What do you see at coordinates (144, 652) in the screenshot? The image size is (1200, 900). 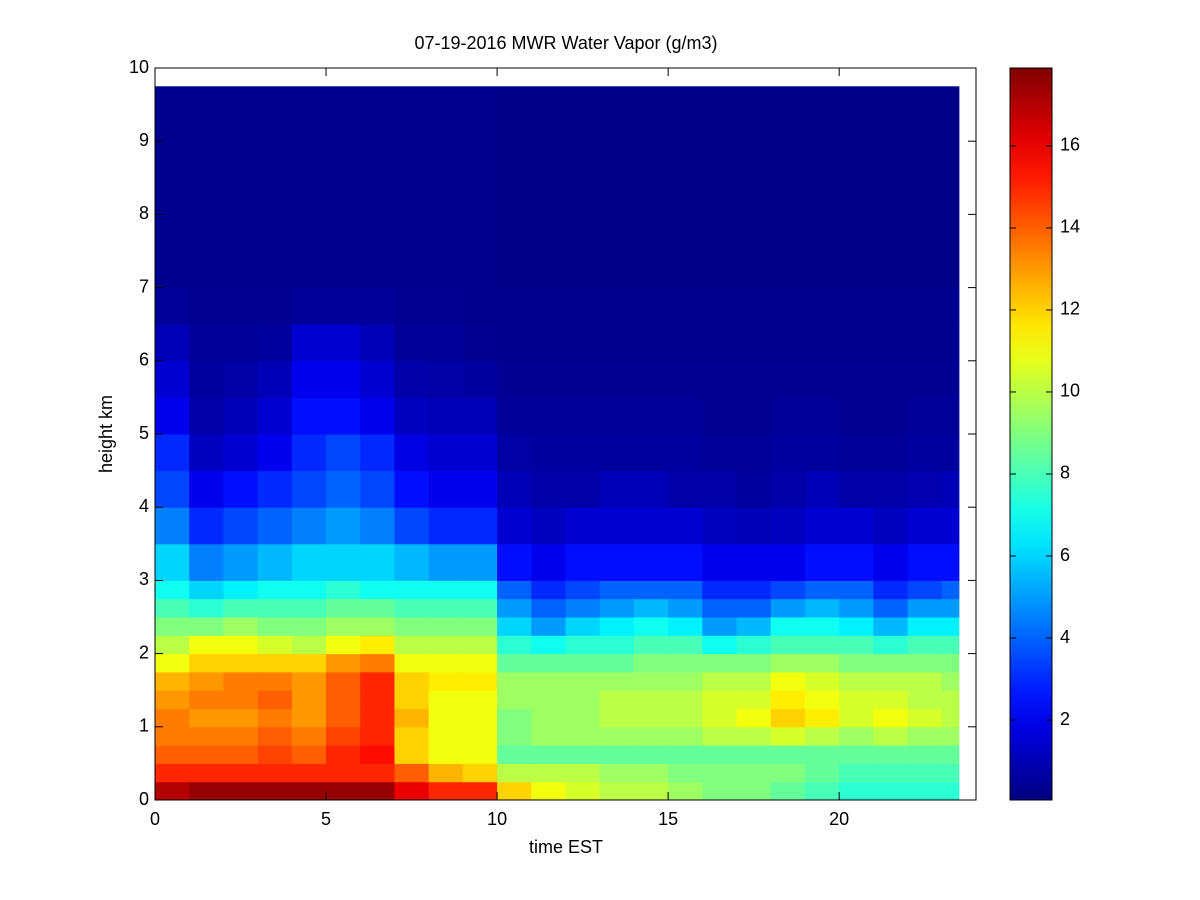 I see `y-tick-label: 2` at bounding box center [144, 652].